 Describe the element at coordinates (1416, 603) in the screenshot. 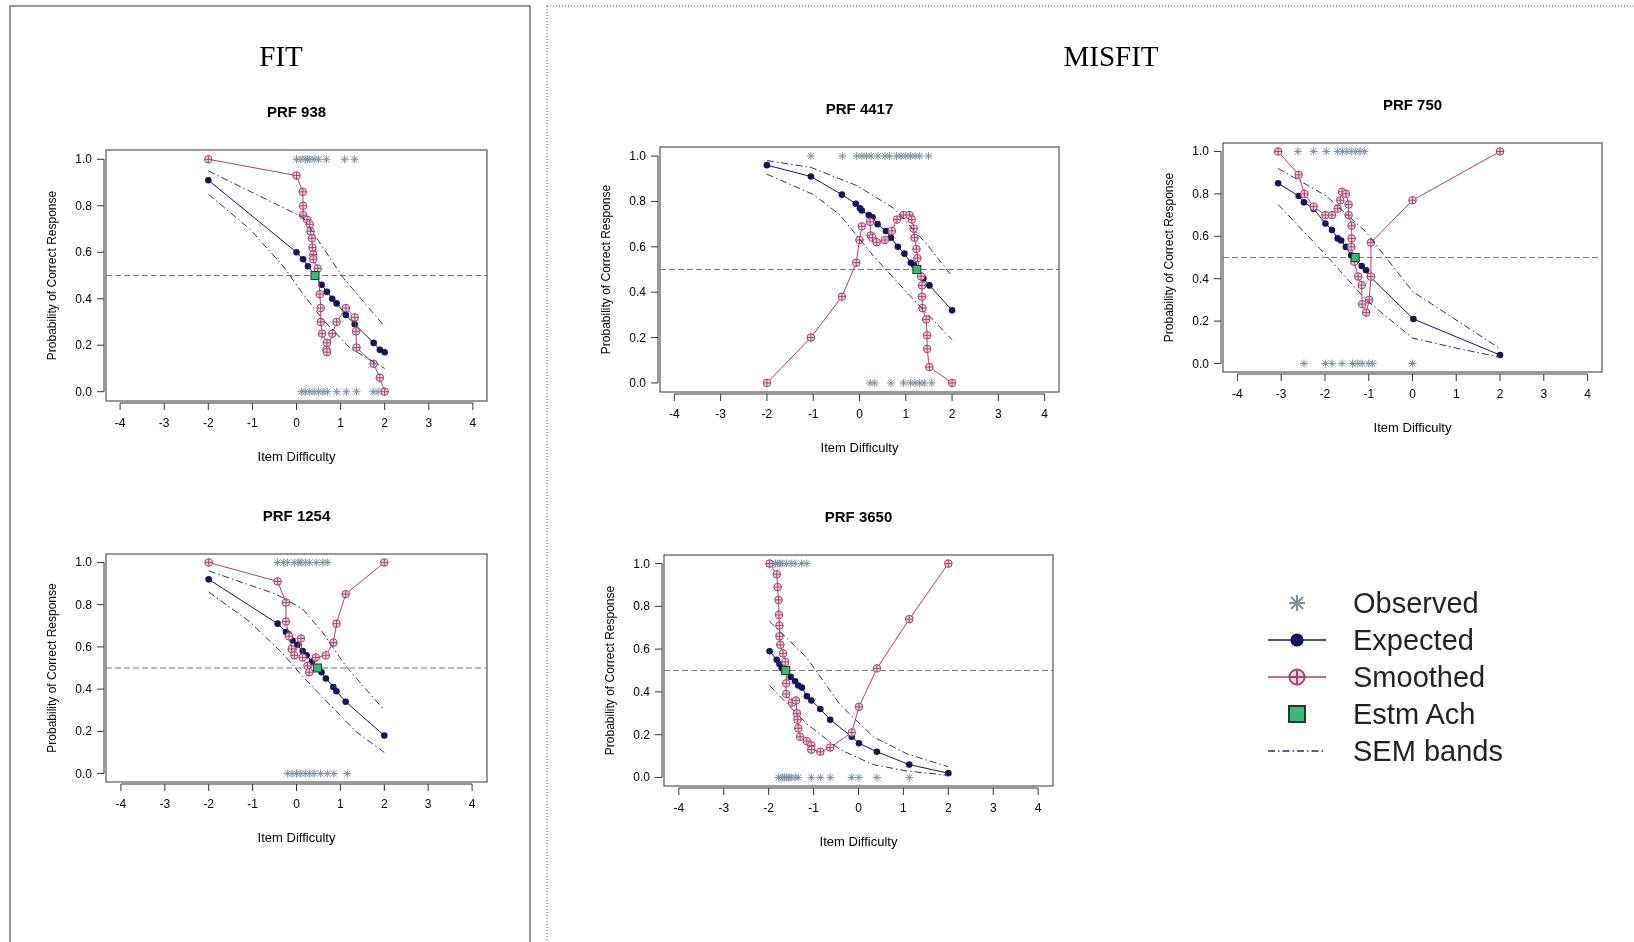

I see `legend-label: Observed` at that location.